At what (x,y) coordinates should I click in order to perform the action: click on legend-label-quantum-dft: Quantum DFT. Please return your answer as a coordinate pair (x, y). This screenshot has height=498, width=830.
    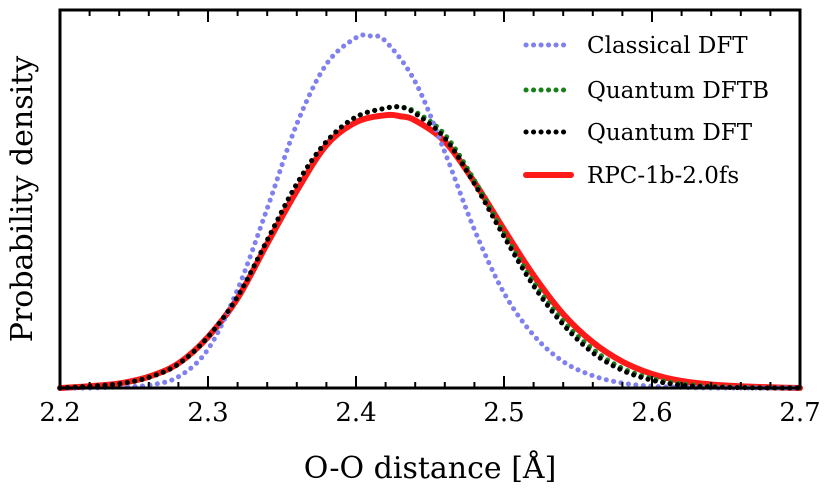
    Looking at the image, I should click on (670, 133).